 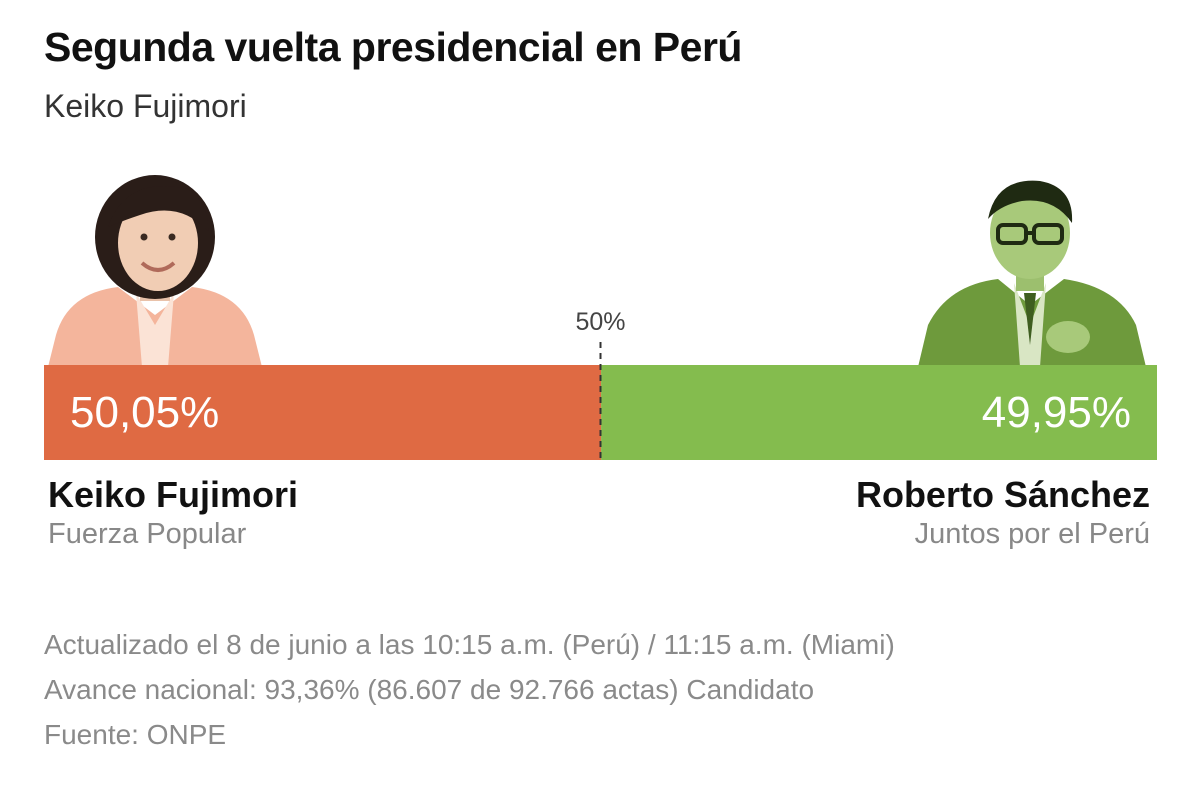 I want to click on chart-subtitle: Keiko Fujimori, so click(x=145, y=106).